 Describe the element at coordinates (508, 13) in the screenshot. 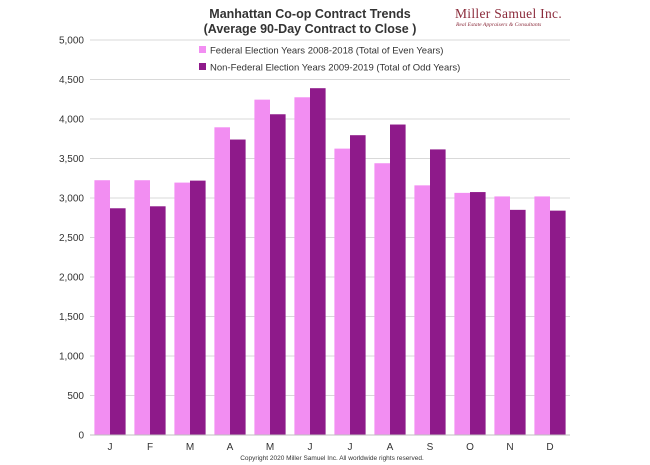

I see `logo-name: Miller Samuel Inc.` at that location.